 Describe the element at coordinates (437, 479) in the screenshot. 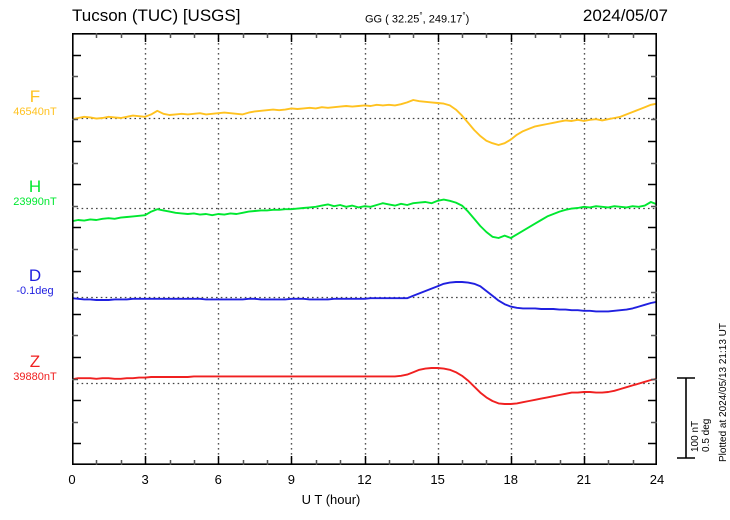

I see `x-tick-label: 15` at that location.